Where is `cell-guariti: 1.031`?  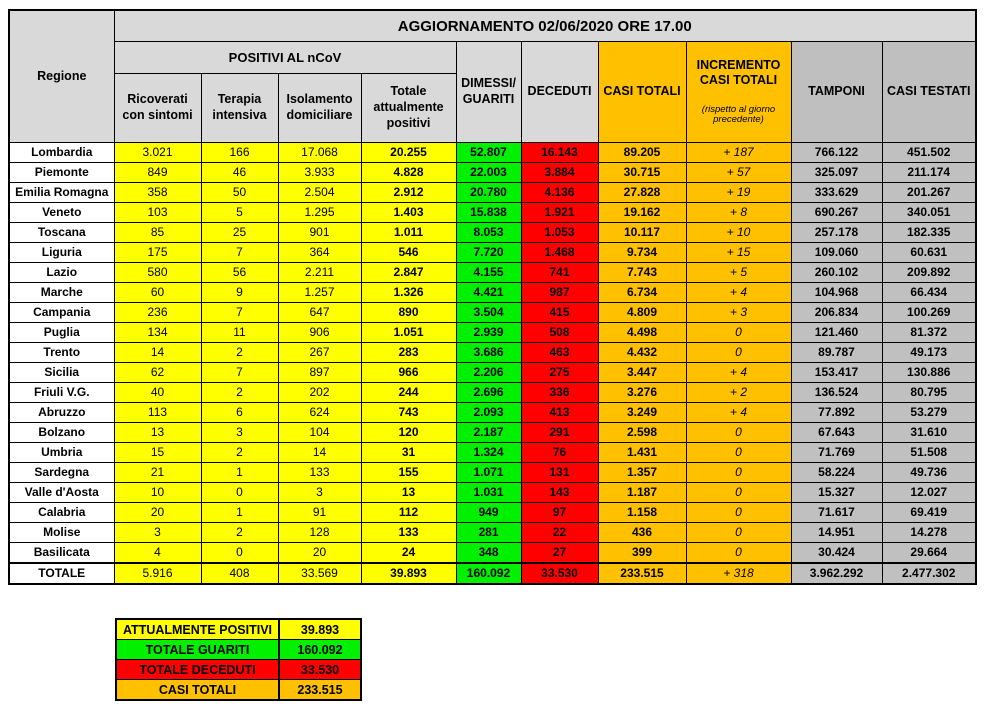 cell-guariti: 1.031 is located at coordinates (488, 492).